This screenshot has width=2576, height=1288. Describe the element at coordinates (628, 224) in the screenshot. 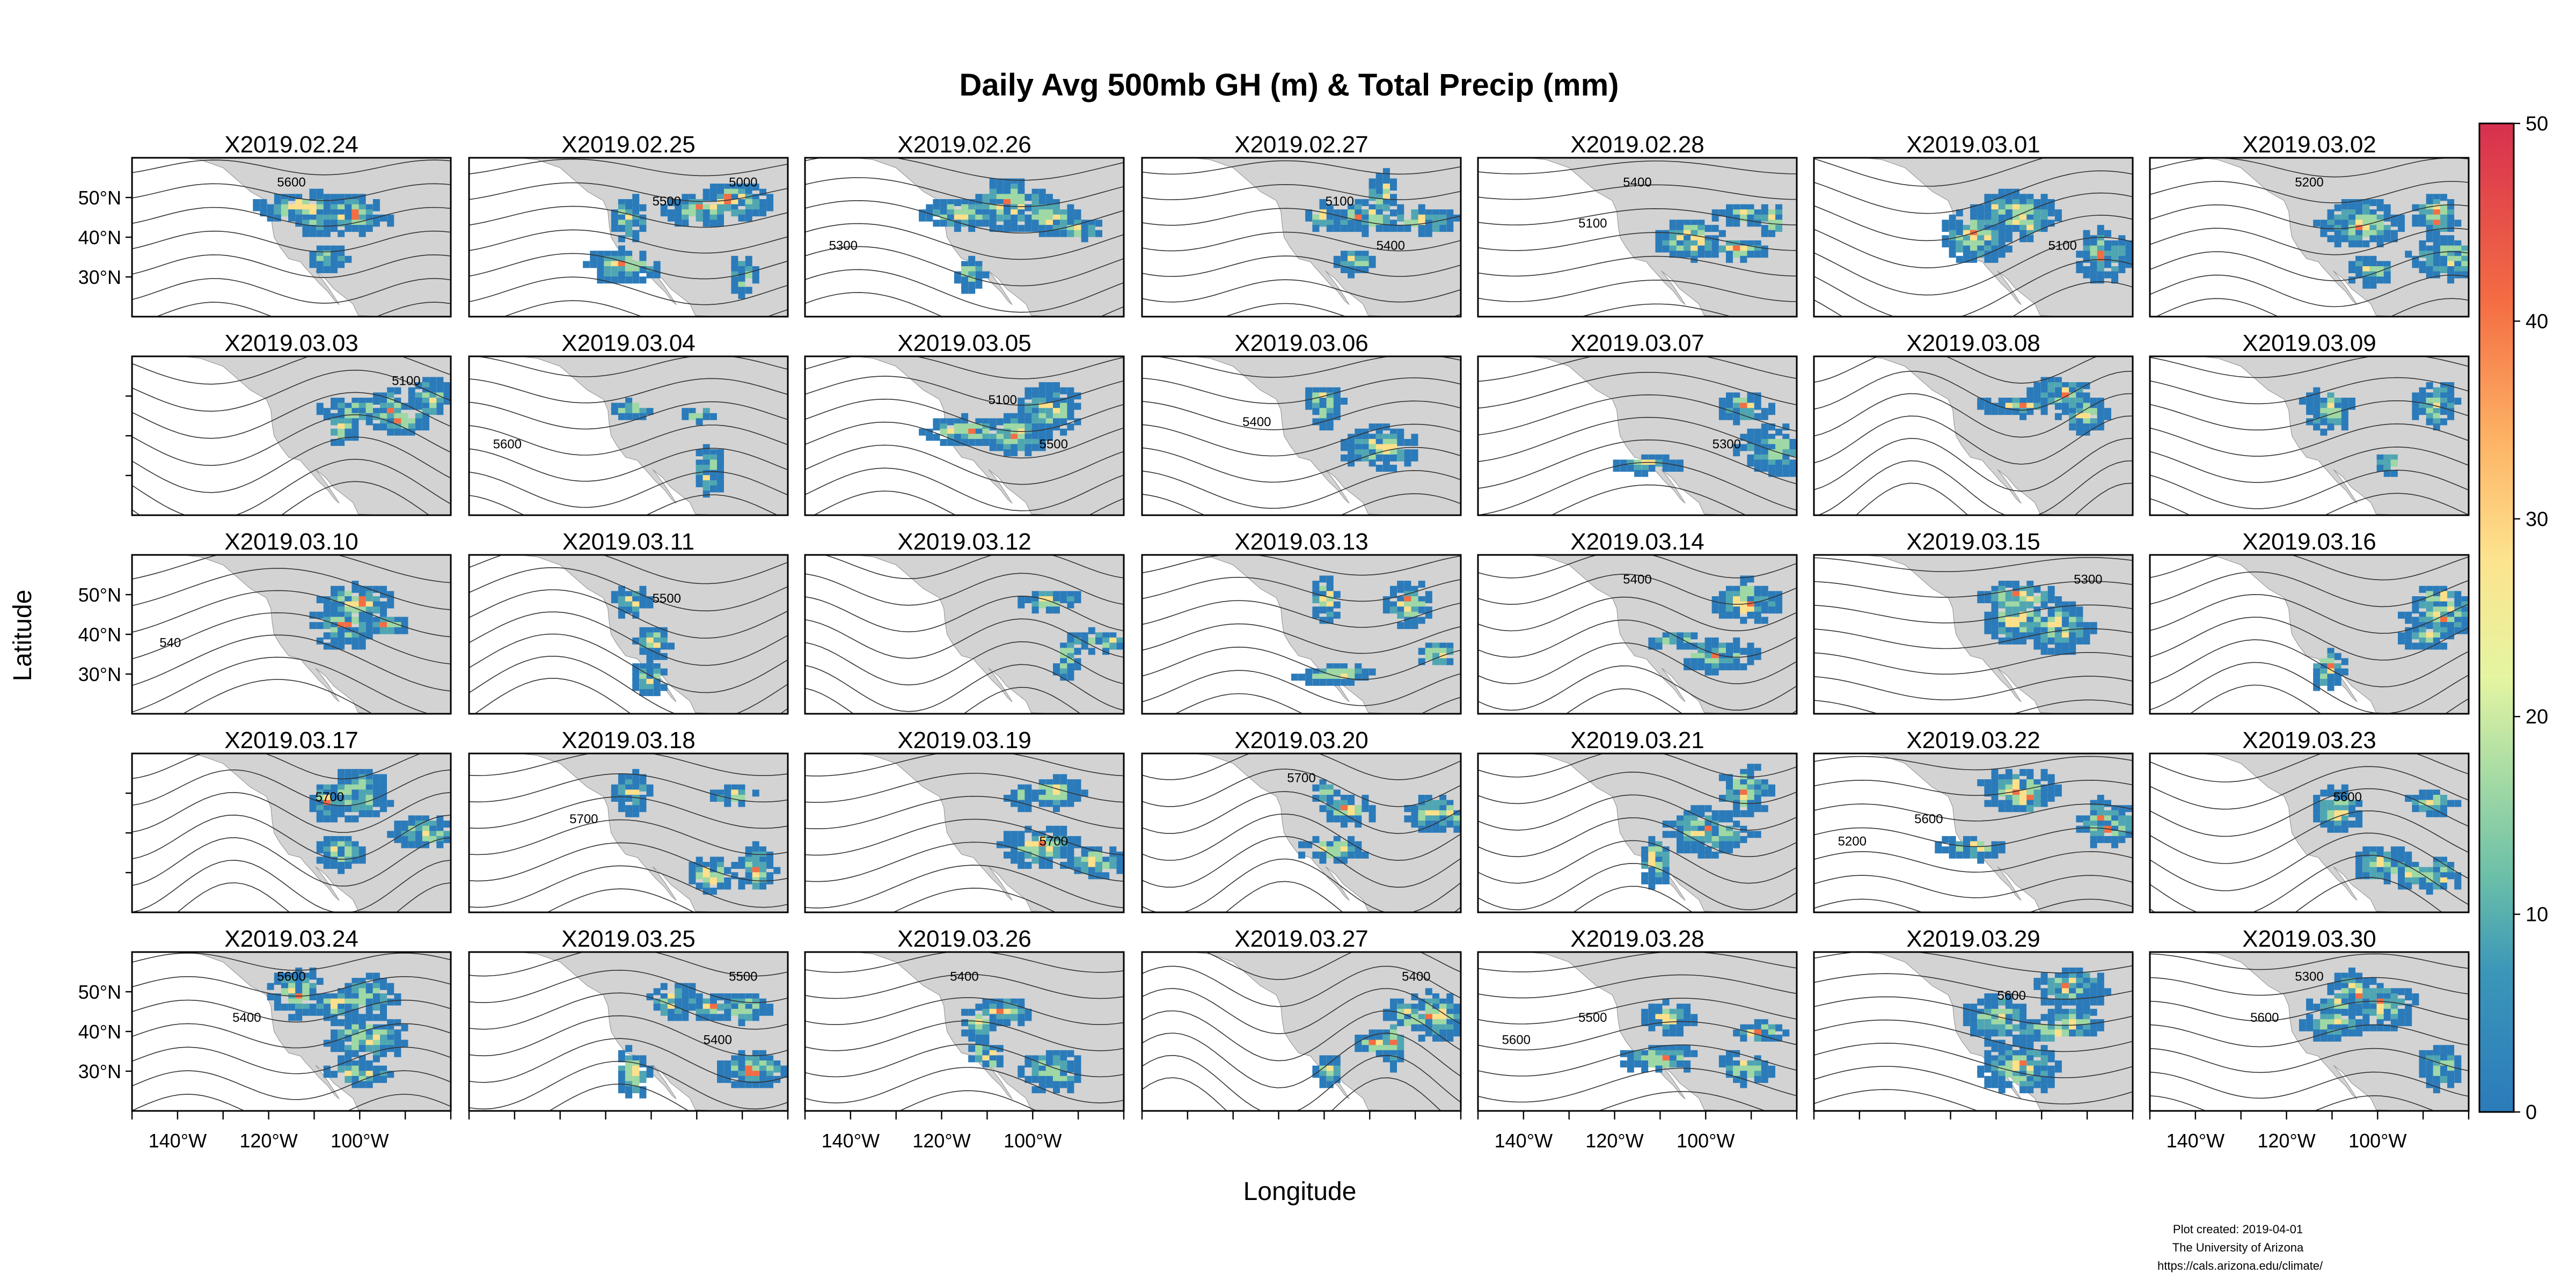

I see `map-panel: 5000 5500 X2019.02.25` at that location.